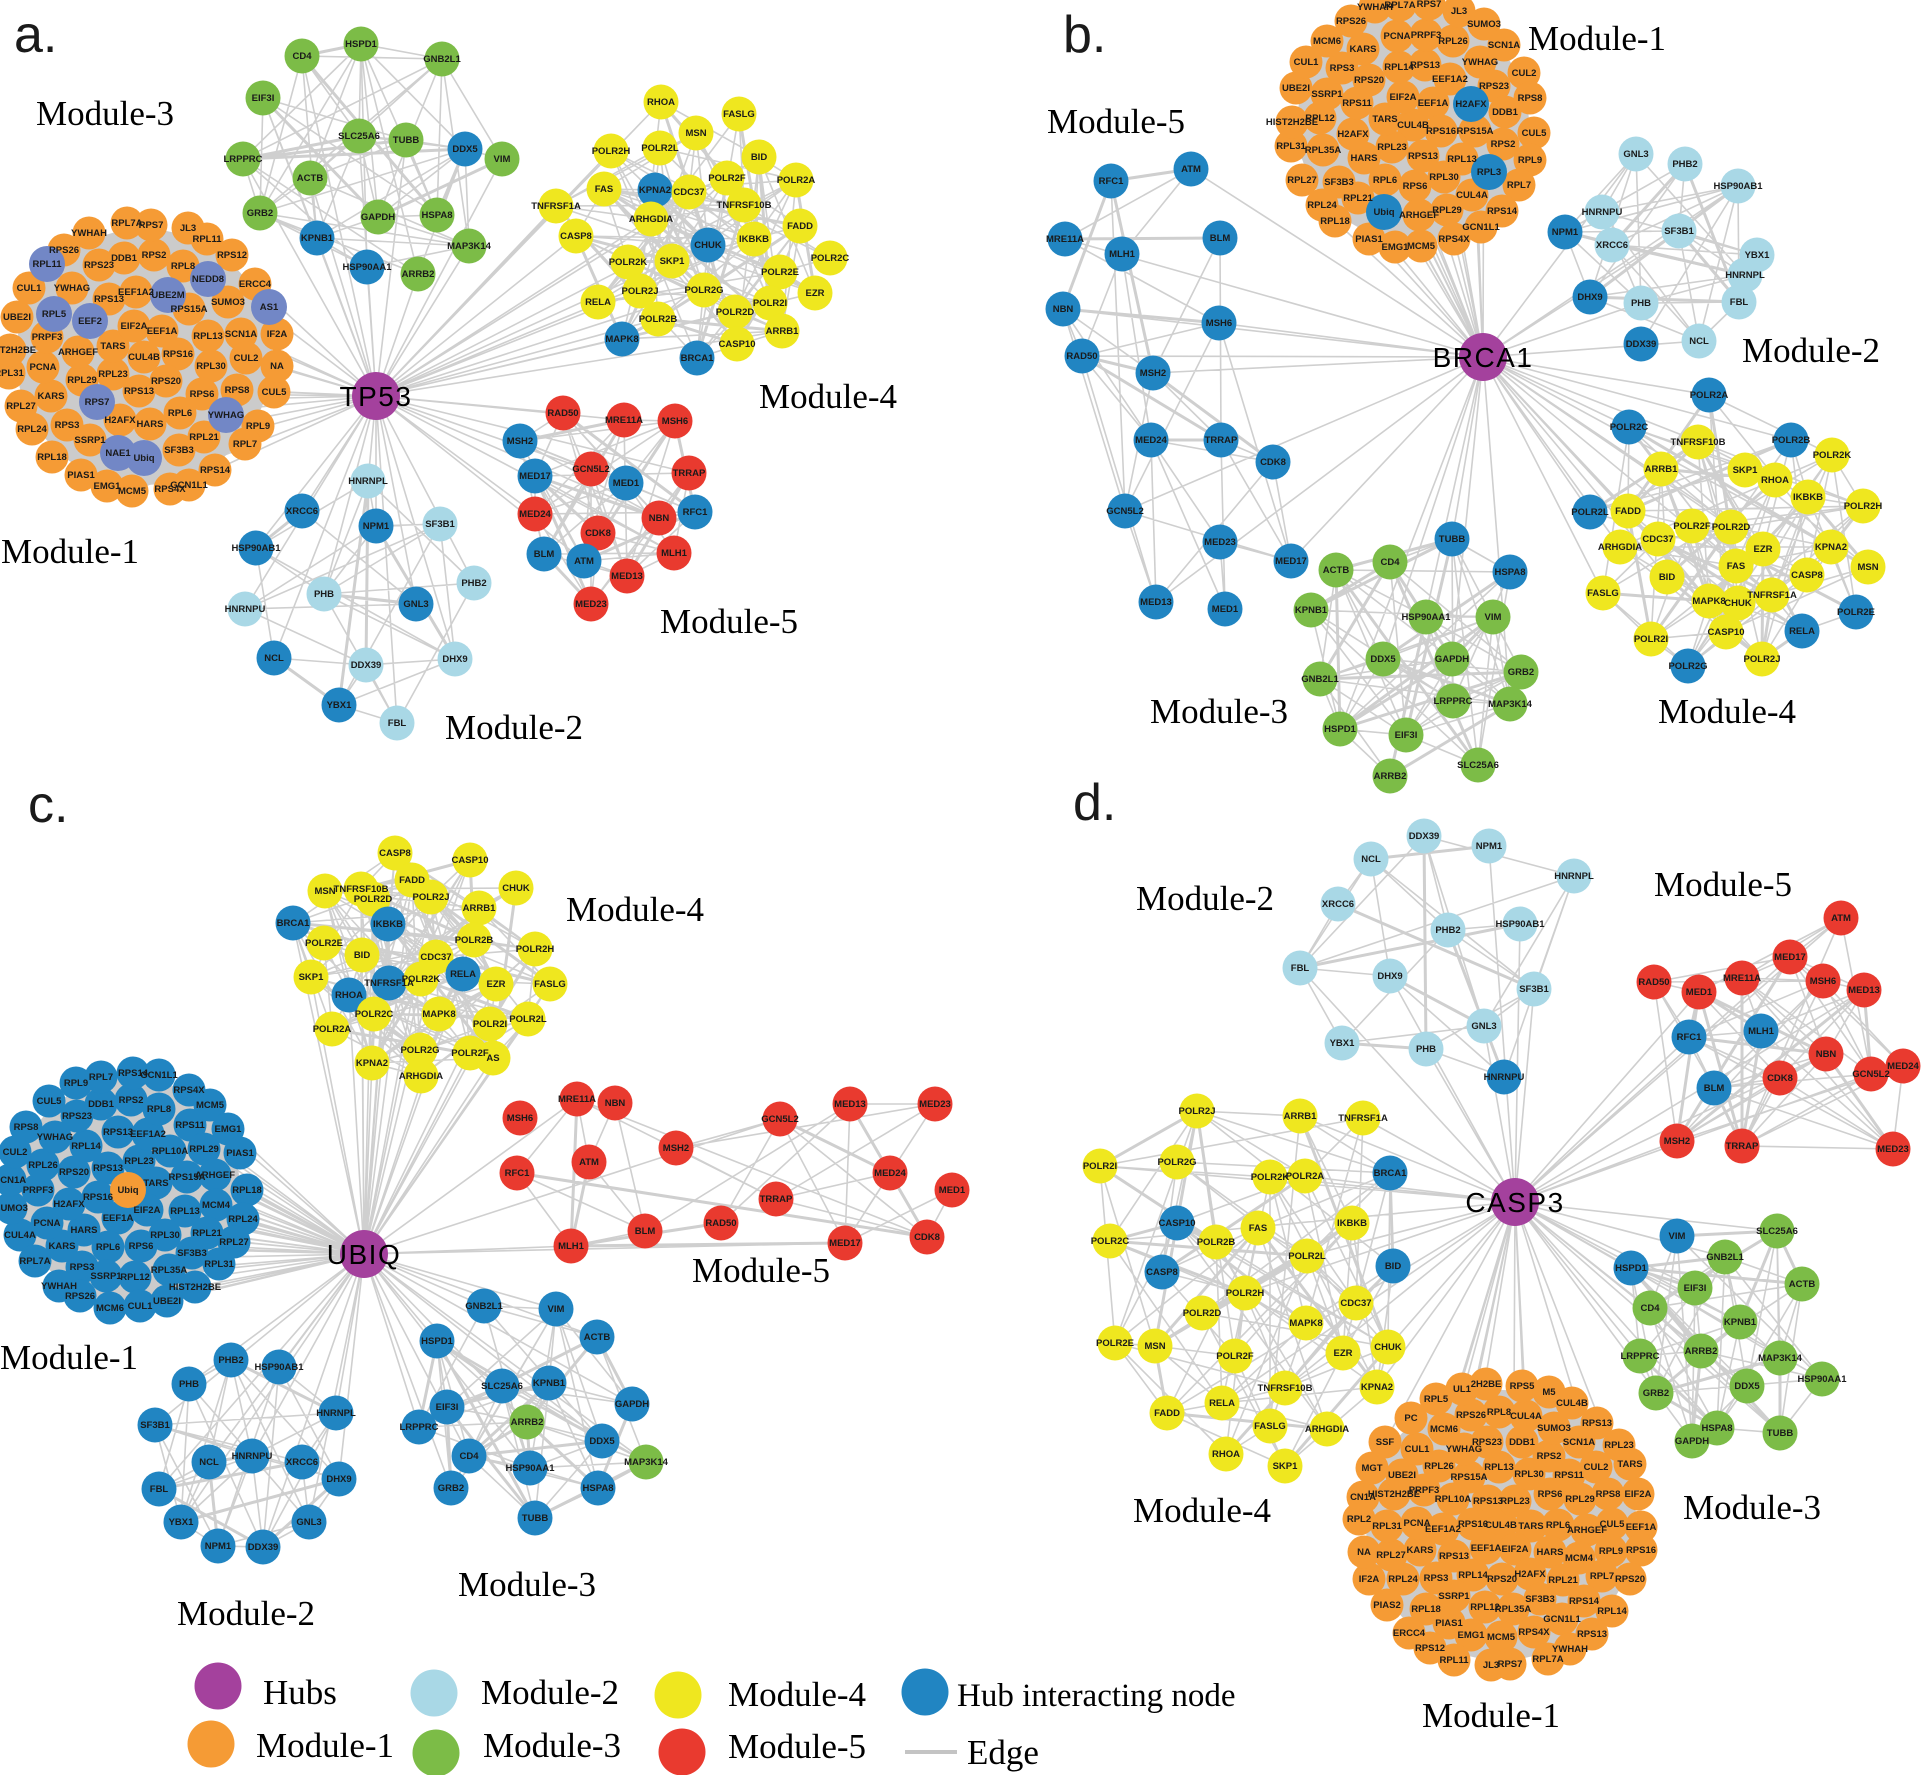 Image resolution: width=1923 pixels, height=1780 pixels. What do you see at coordinates (338, 1479) in the screenshot?
I see `svg-text: DHX9` at bounding box center [338, 1479].